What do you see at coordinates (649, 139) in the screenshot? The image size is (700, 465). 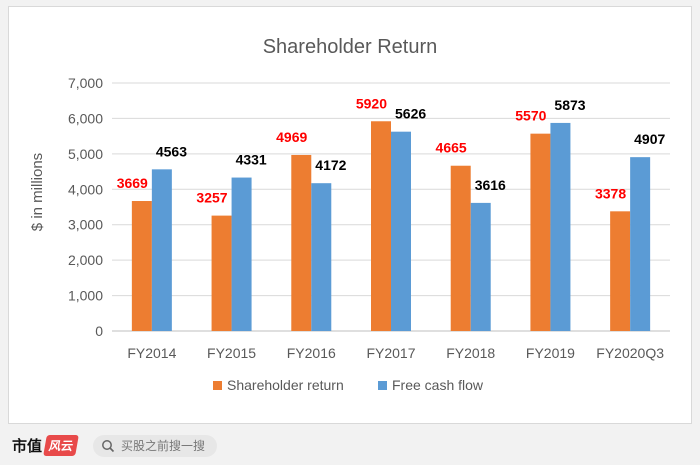 I see `data-label-free-cash-flow: 4907` at bounding box center [649, 139].